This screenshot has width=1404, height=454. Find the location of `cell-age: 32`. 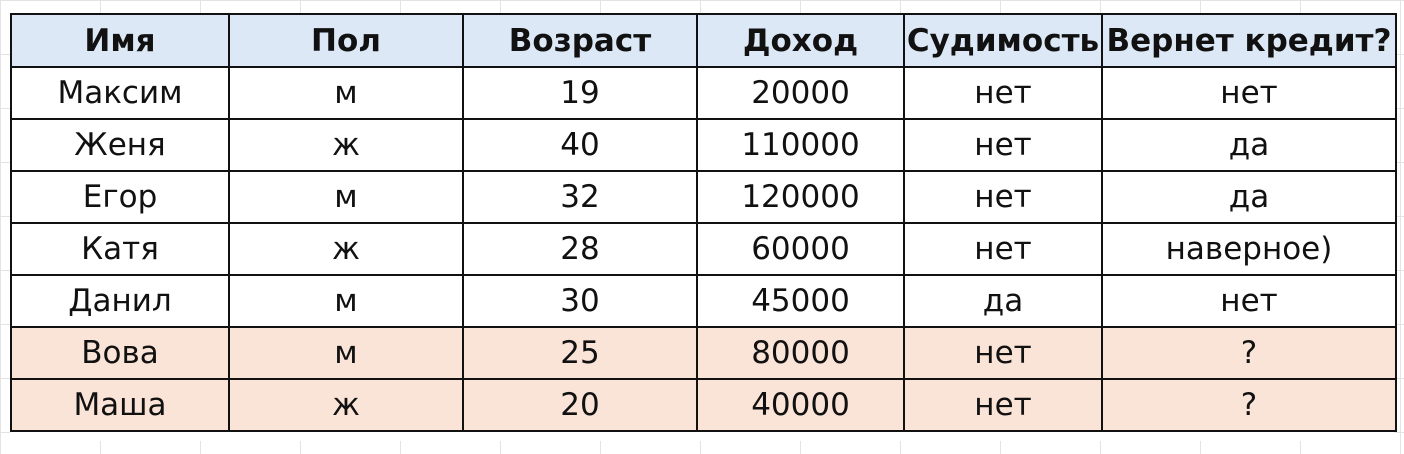

cell-age: 32 is located at coordinates (580, 197).